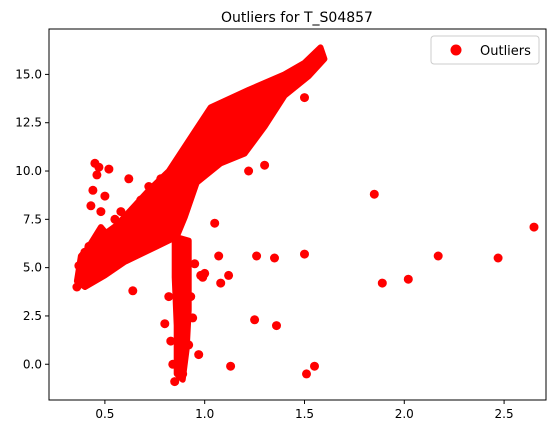  Describe the element at coordinates (504, 414) in the screenshot. I see `x-tick-label: 2.5` at that location.